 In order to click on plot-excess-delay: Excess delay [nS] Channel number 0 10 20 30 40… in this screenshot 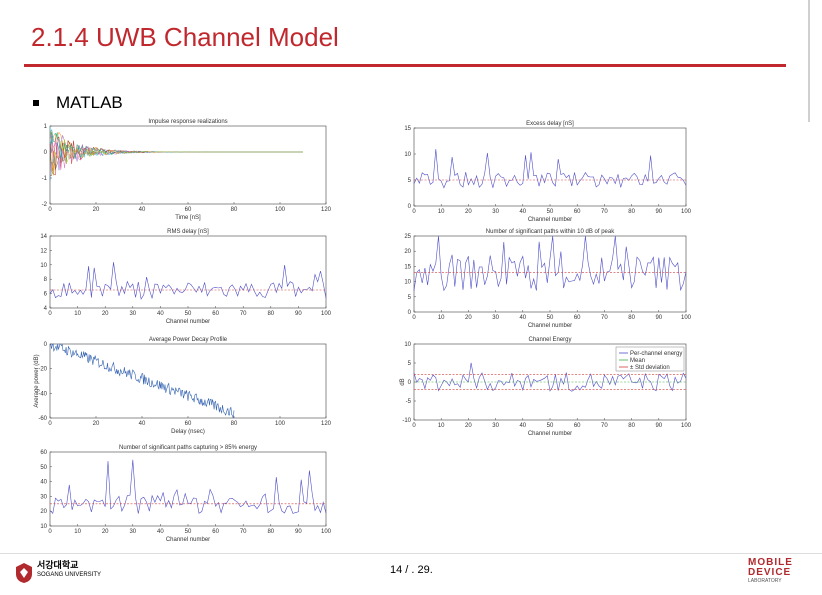, I will do `click(546, 174)`.